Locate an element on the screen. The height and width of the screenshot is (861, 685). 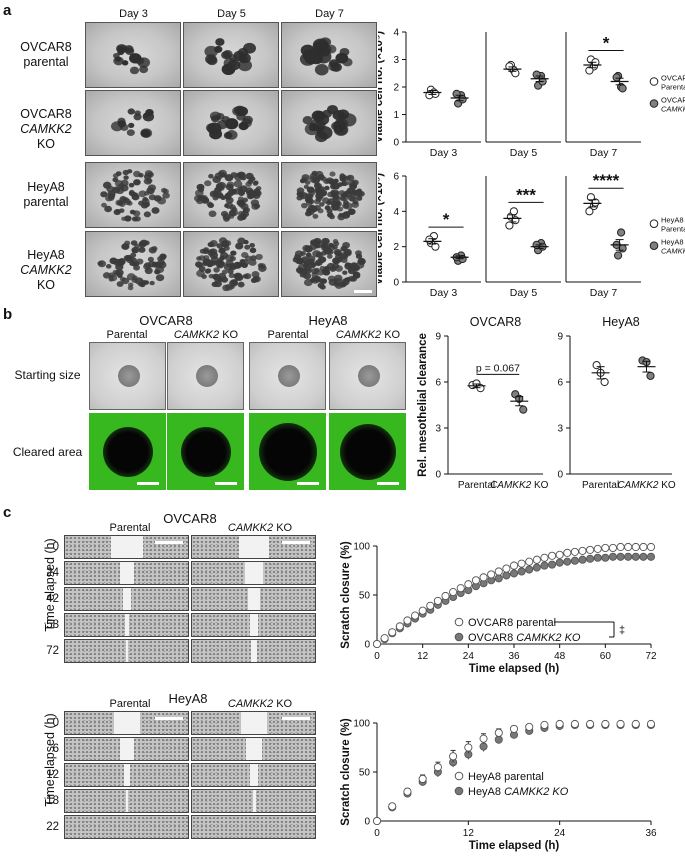
b-header-ovcar8: OVCAR8 is located at coordinates (166, 320).